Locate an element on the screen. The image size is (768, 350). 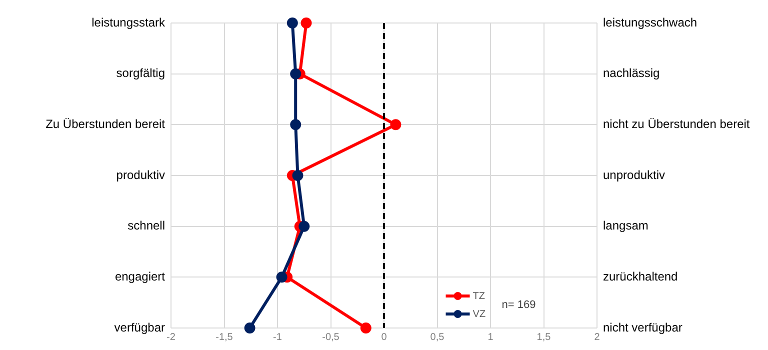
y2-tick-label: nicht verfügbar is located at coordinates (642, 327).